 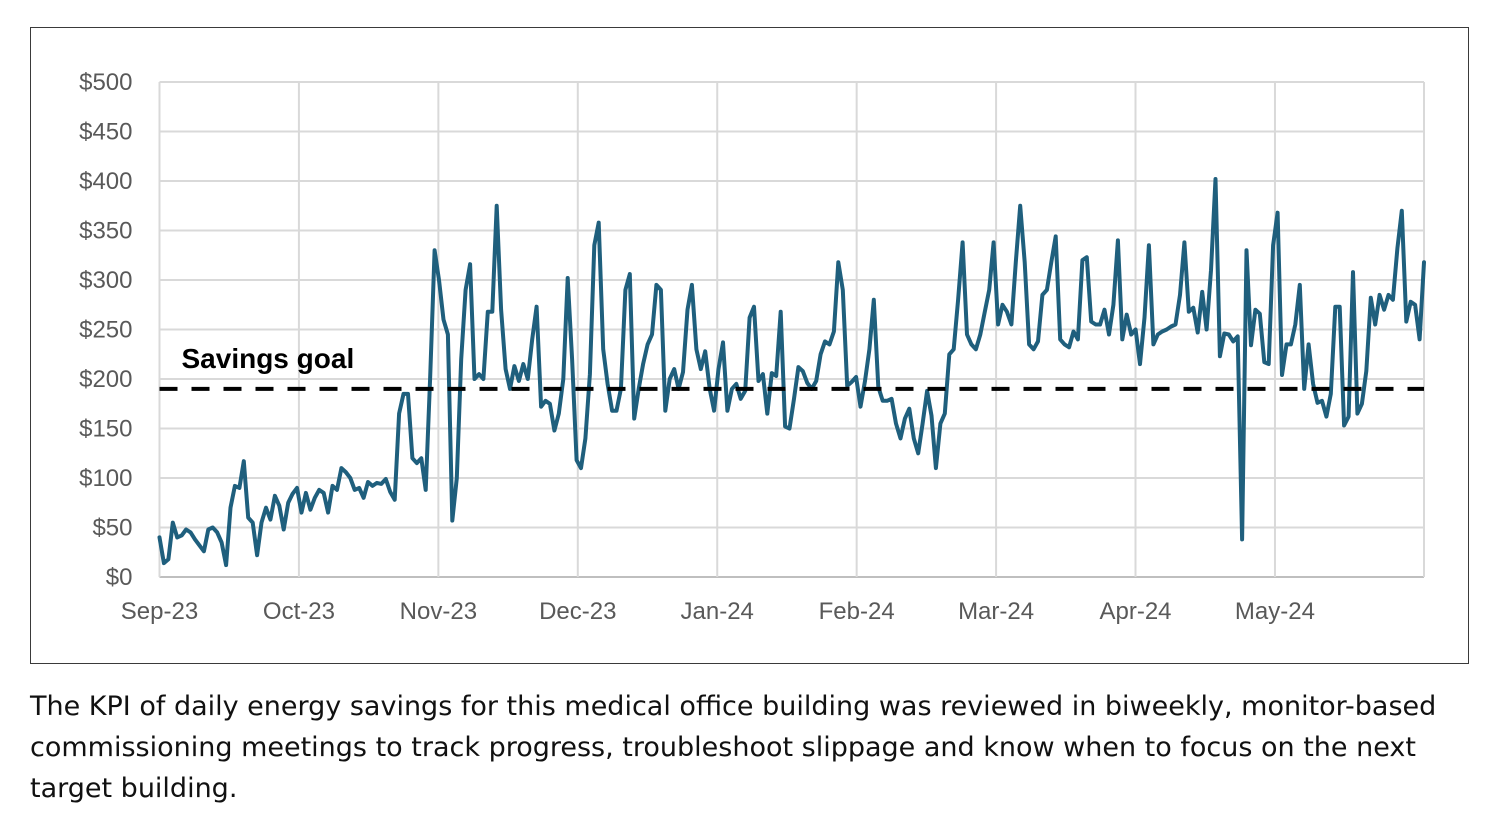 I want to click on x-tick-label: Feb-24, so click(x=857, y=611).